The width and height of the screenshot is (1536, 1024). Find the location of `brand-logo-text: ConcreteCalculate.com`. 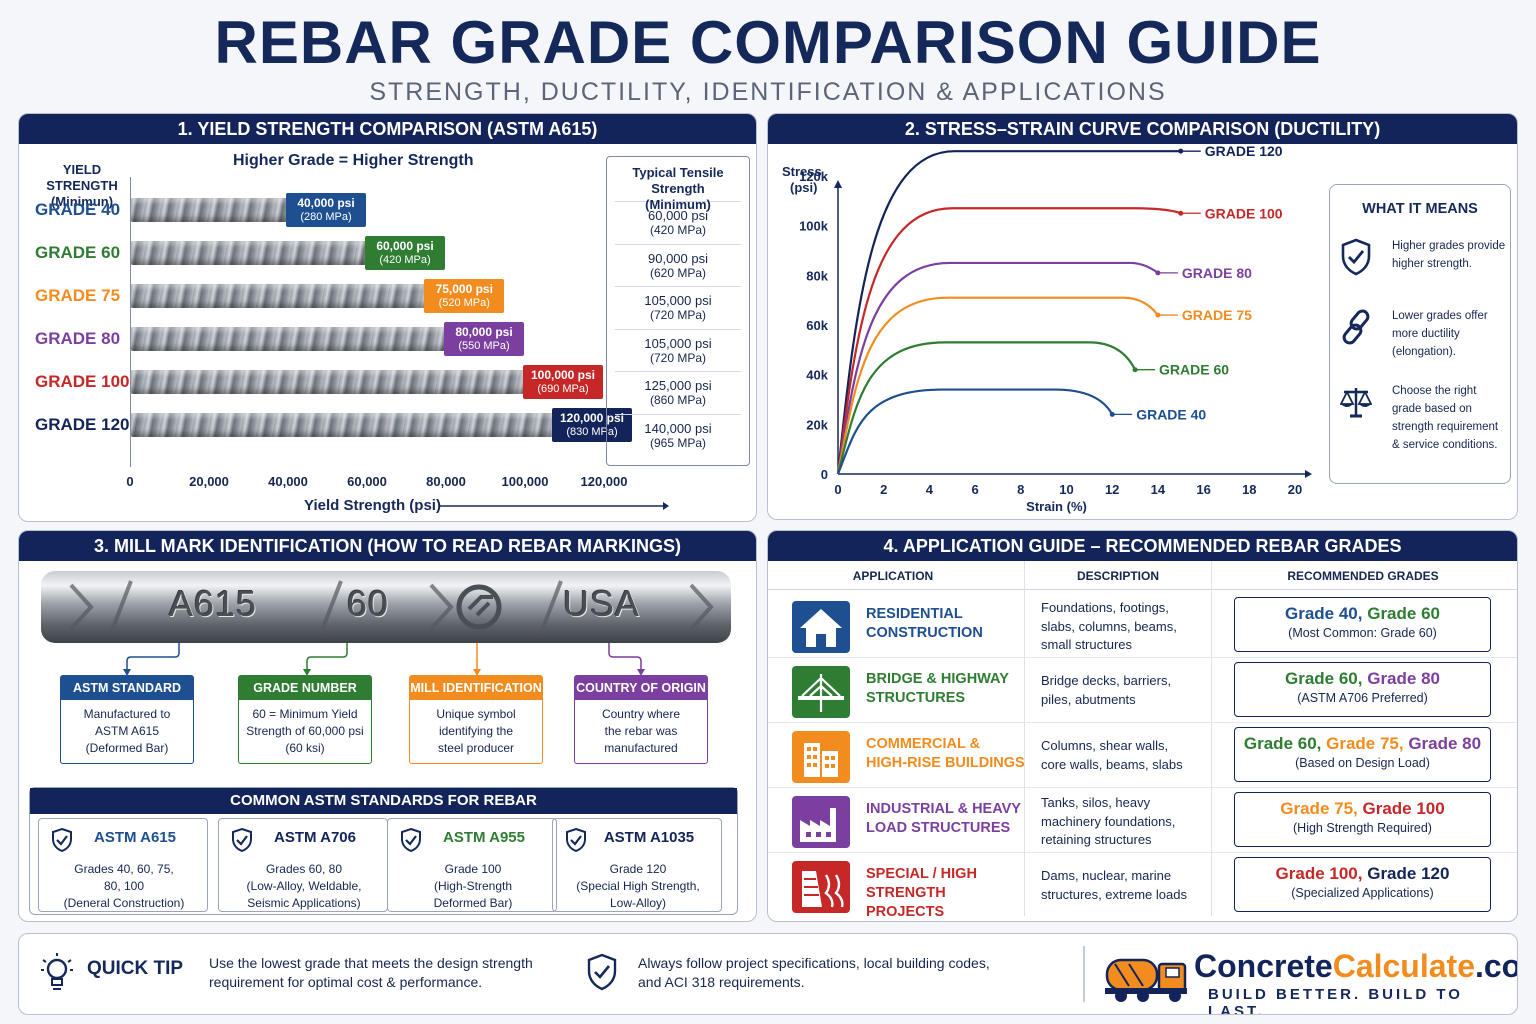

brand-logo-text: ConcreteCalculate.com is located at coordinates (1355, 966).